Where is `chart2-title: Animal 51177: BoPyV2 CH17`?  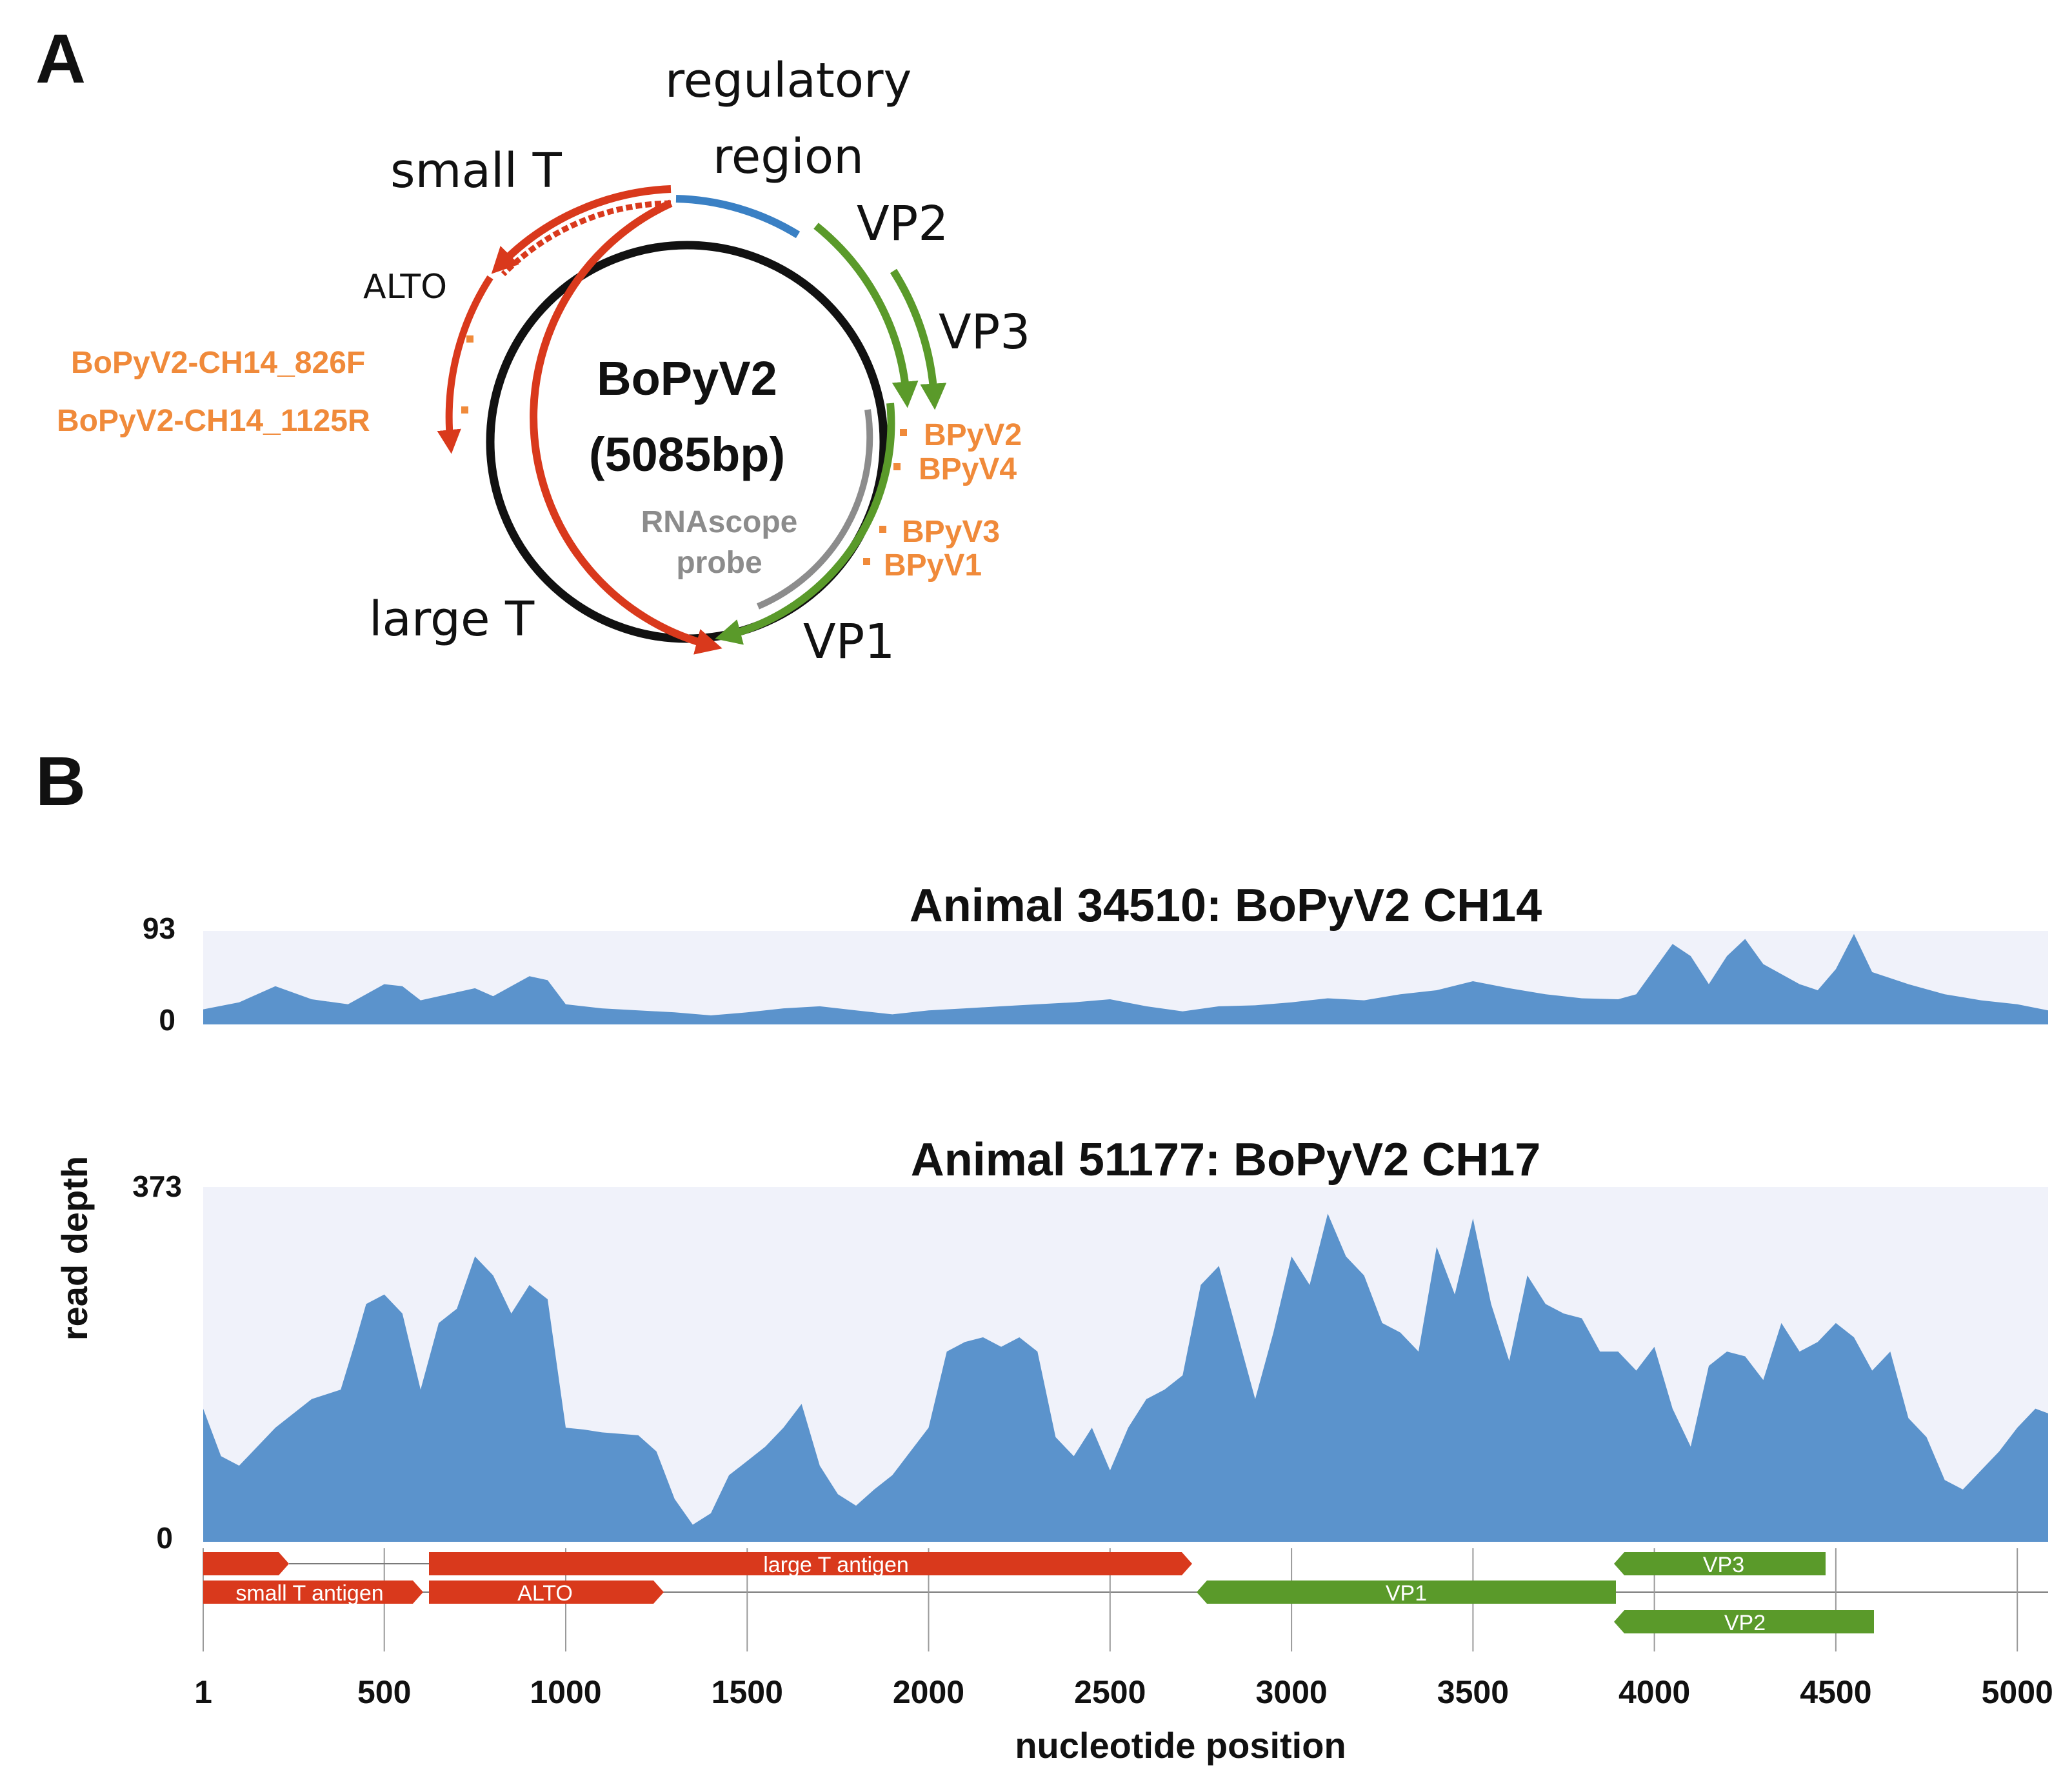
chart2-title: Animal 51177: BoPyV2 CH17 is located at coordinates (1225, 1160).